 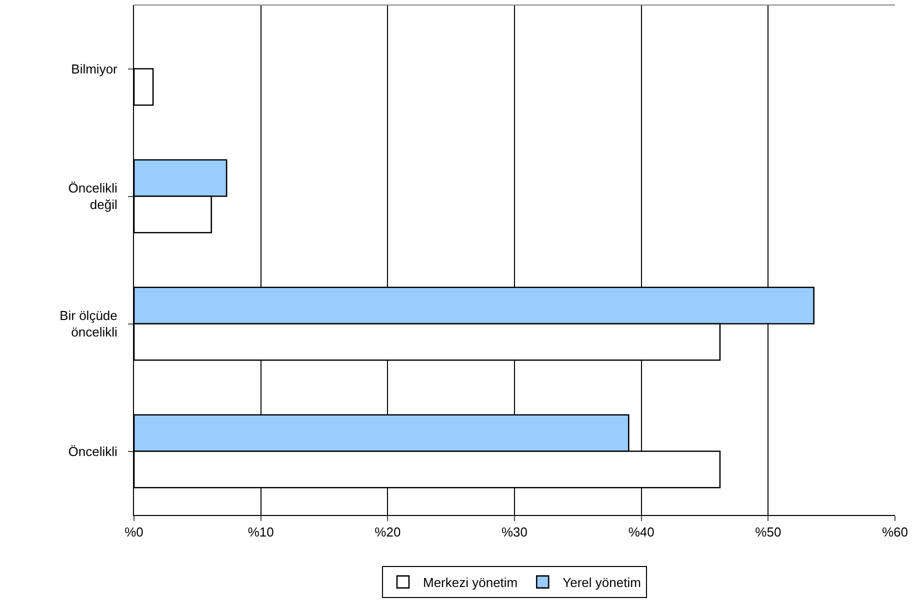 What do you see at coordinates (93, 196) in the screenshot?
I see `y-tick-label: Öncelikli değil` at bounding box center [93, 196].